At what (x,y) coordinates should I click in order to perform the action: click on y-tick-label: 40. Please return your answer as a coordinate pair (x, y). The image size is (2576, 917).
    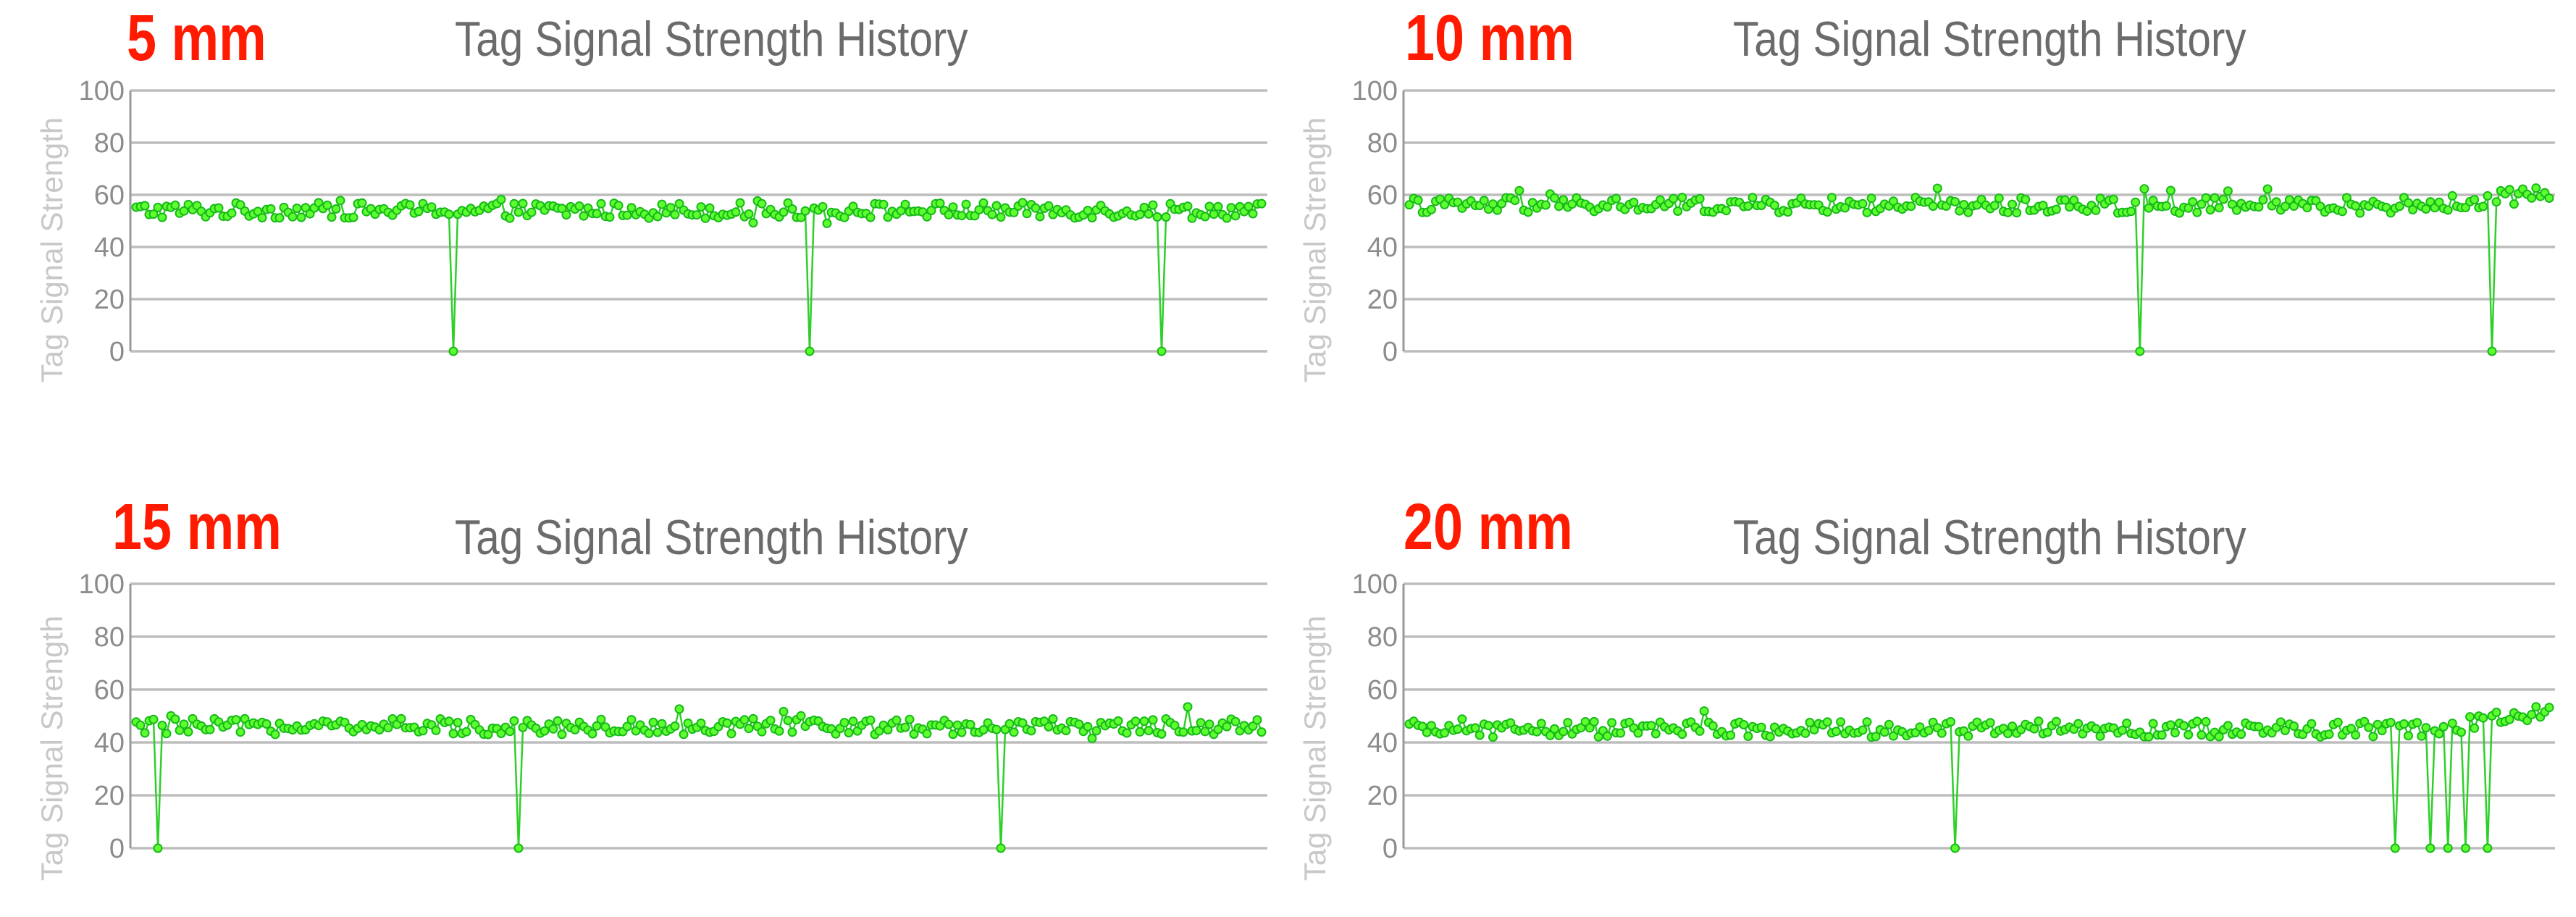
    Looking at the image, I should click on (1382, 743).